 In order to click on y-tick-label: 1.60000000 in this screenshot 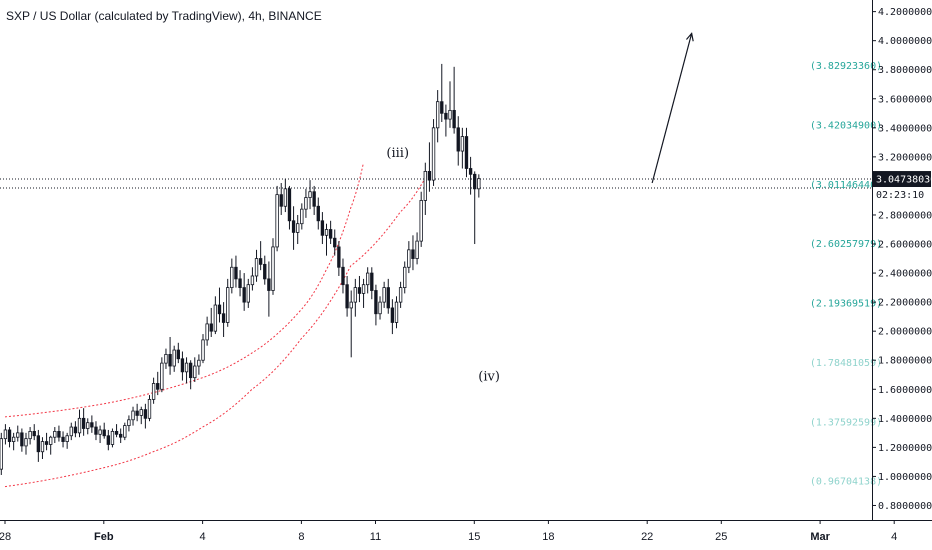, I will do `click(905, 390)`.